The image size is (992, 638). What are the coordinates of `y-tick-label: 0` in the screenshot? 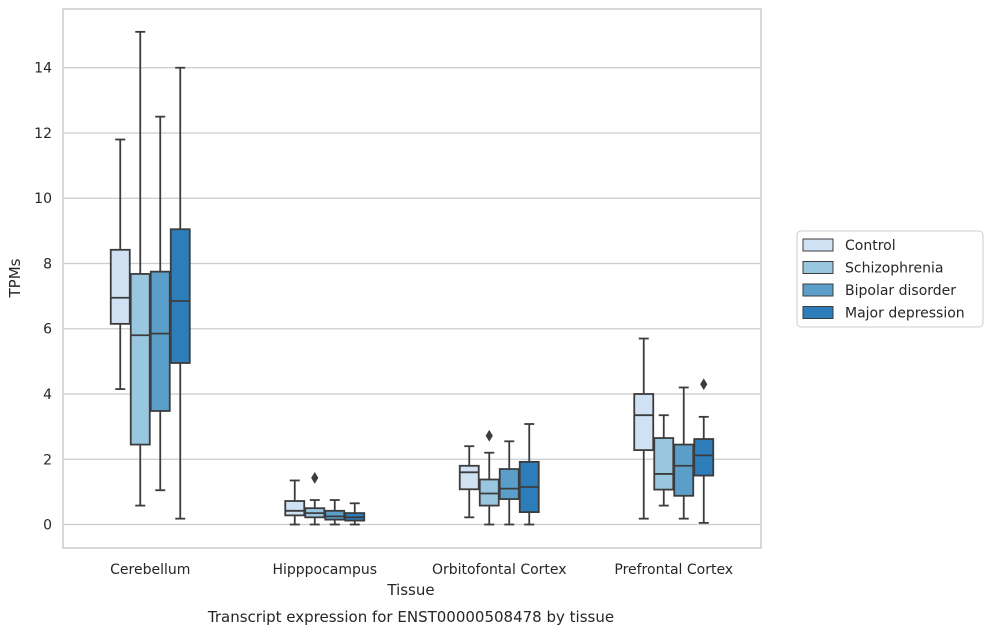 It's located at (47, 526).